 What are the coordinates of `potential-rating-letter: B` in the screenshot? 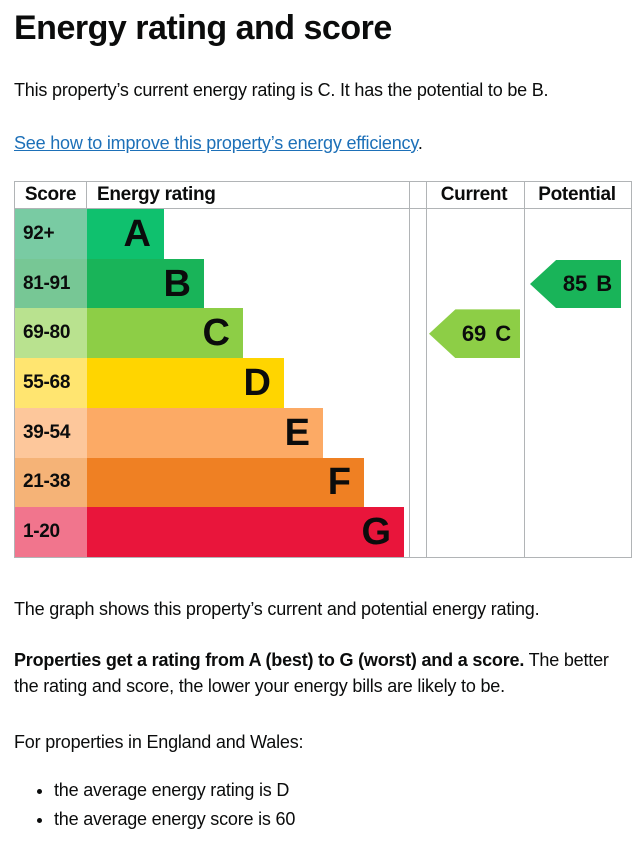 It's located at (604, 284).